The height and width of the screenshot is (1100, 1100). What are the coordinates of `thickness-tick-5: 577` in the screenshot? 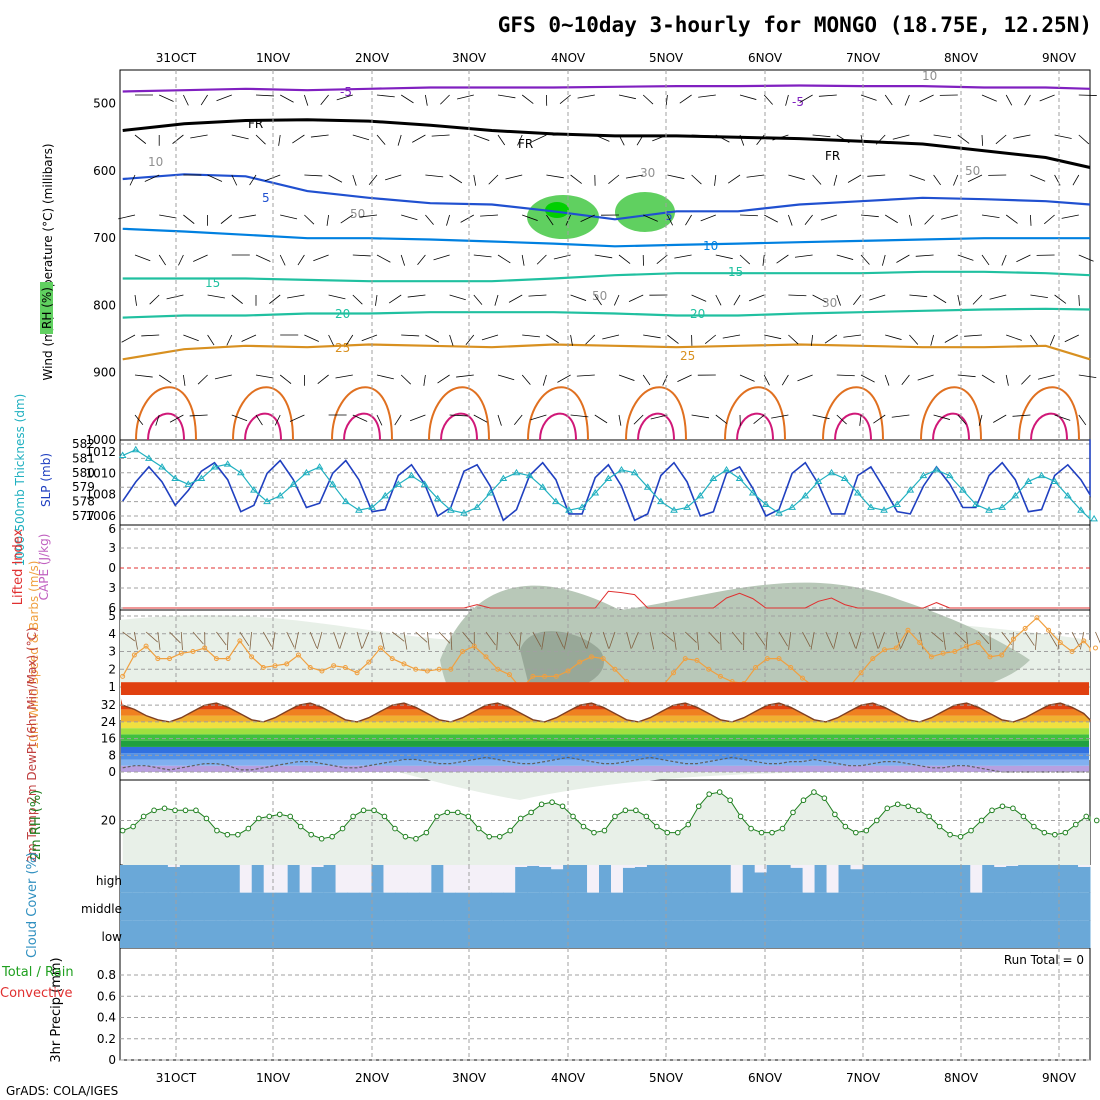 It's located at (83, 516).